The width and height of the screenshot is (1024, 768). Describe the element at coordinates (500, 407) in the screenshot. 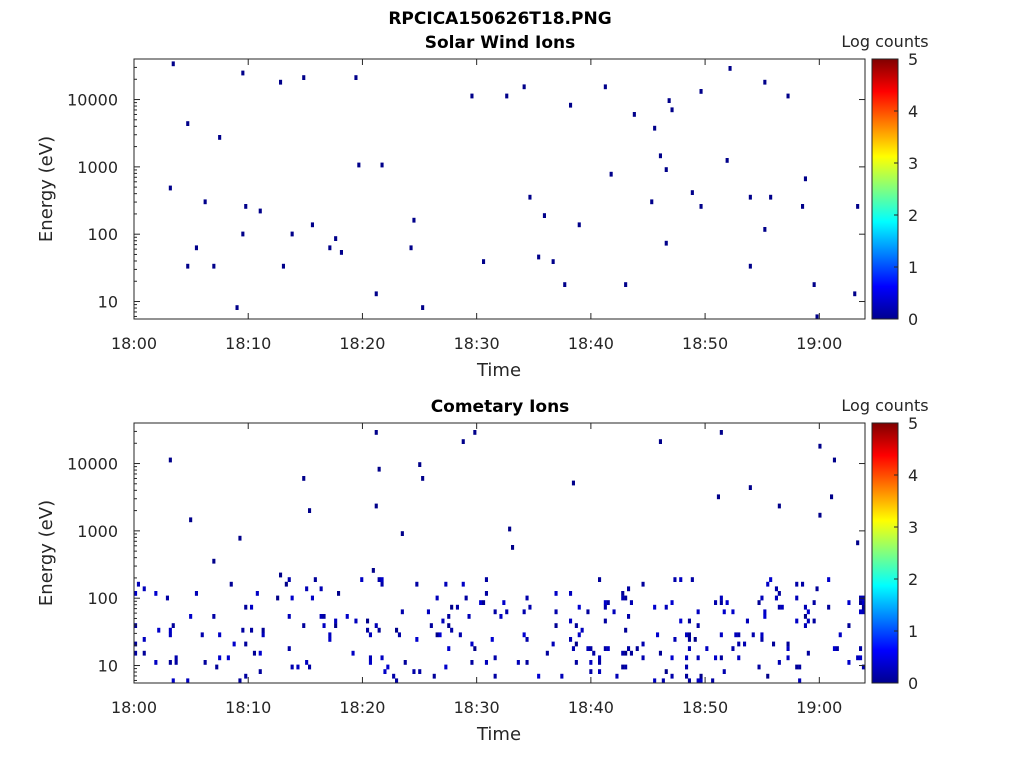

I see `panel-title: Cometary Ions` at that location.